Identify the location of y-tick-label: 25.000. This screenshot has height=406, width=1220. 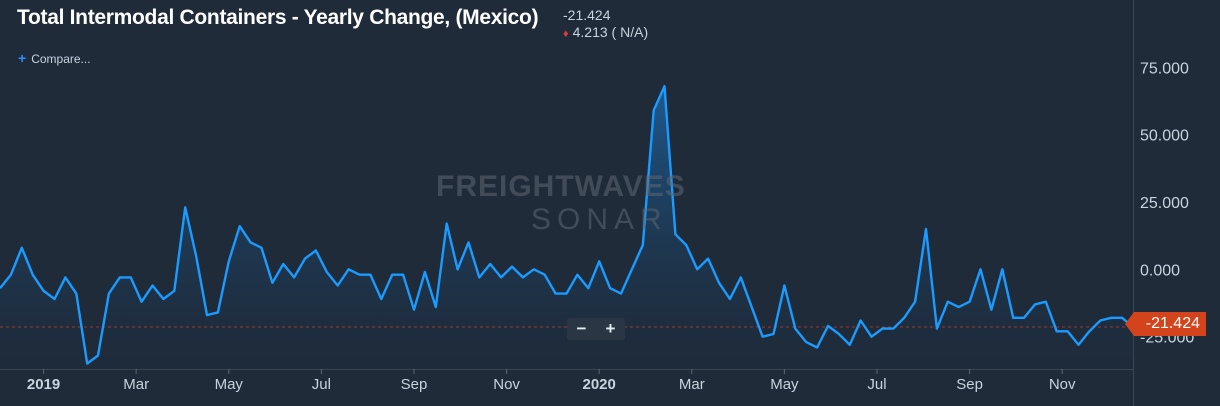
(1164, 203).